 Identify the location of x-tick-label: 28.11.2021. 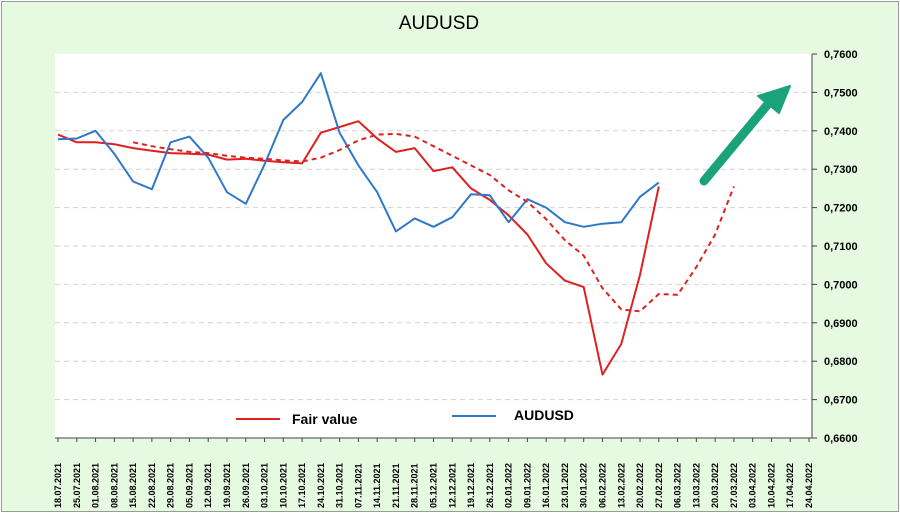
(415, 485).